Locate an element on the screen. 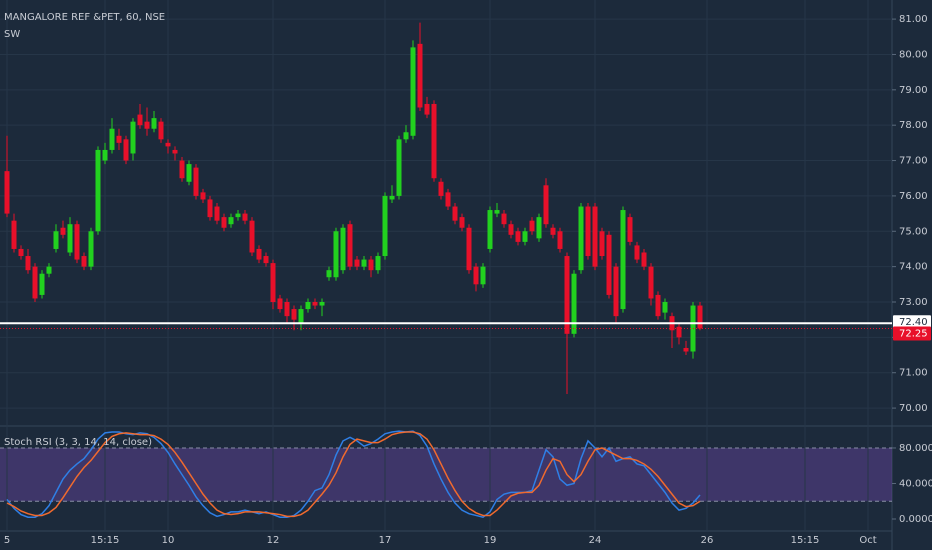 This screenshot has width=932, height=550. x-tick-label: 19 is located at coordinates (490, 540).